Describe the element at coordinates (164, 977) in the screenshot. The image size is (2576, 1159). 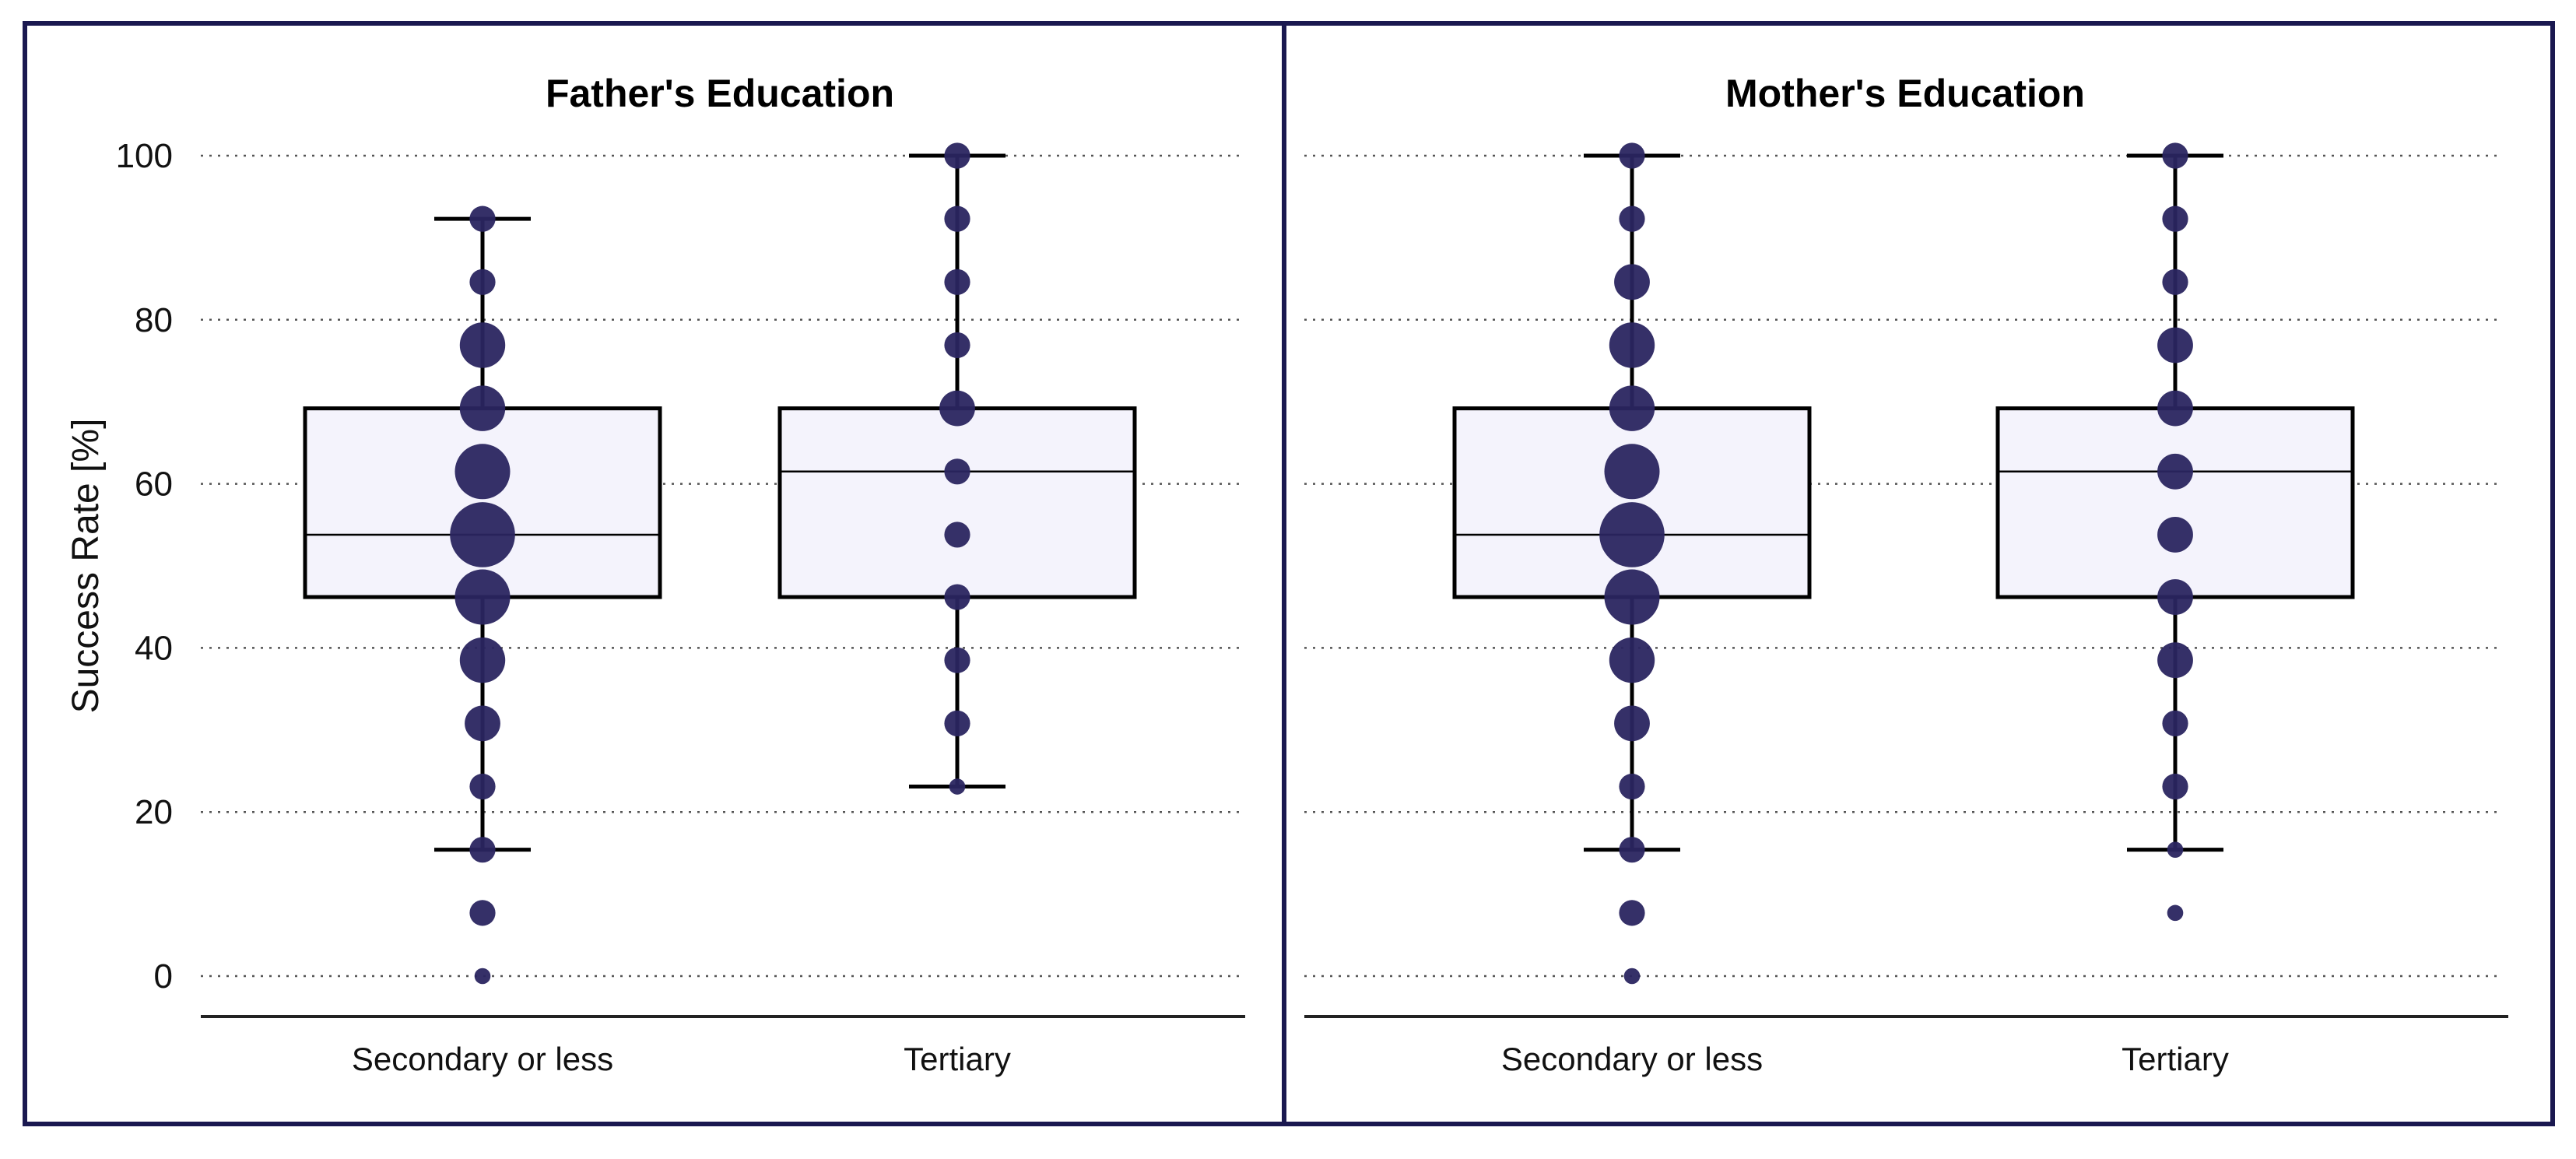
I see `y-tick-label: 0` at that location.